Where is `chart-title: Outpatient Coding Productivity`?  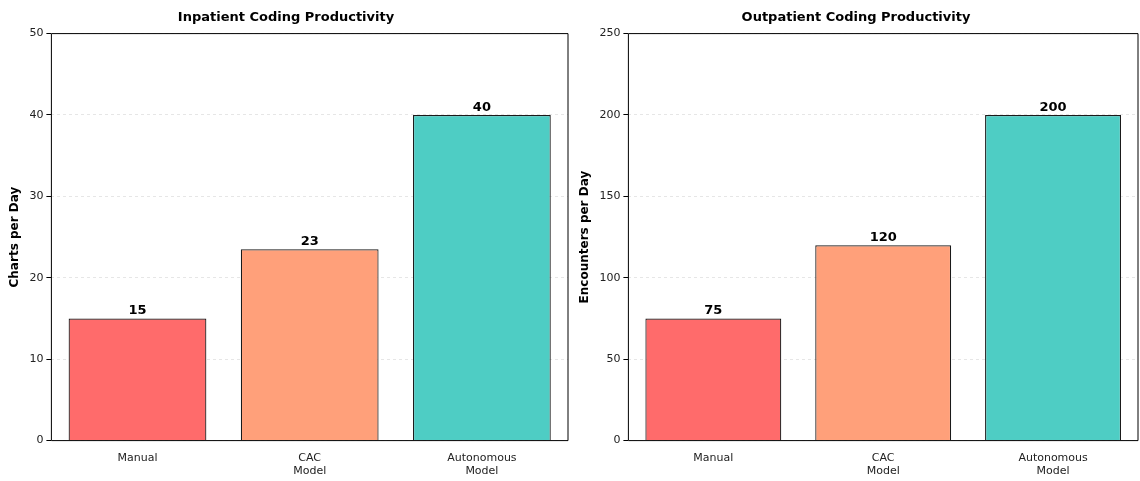 chart-title: Outpatient Coding Productivity is located at coordinates (856, 17).